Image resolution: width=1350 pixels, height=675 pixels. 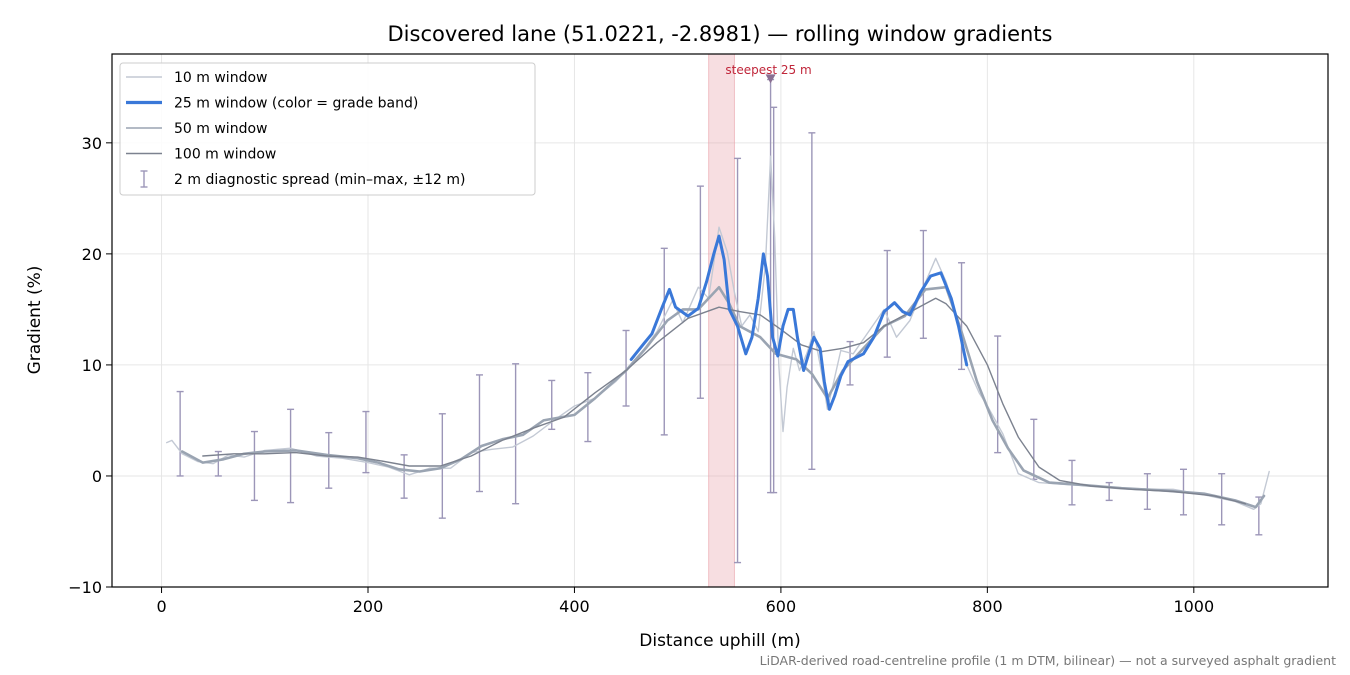 What do you see at coordinates (1193, 606) in the screenshot?
I see `x-tick-label: 1000` at bounding box center [1193, 606].